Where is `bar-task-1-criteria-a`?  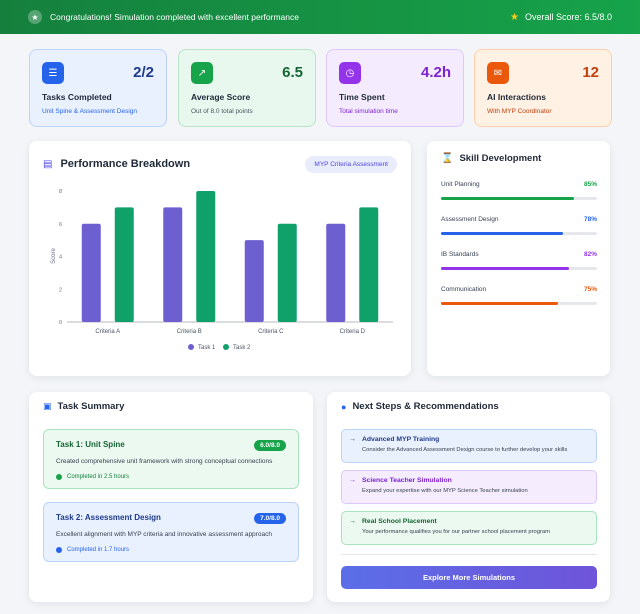
bar-task-1-criteria-a is located at coordinates (91, 272).